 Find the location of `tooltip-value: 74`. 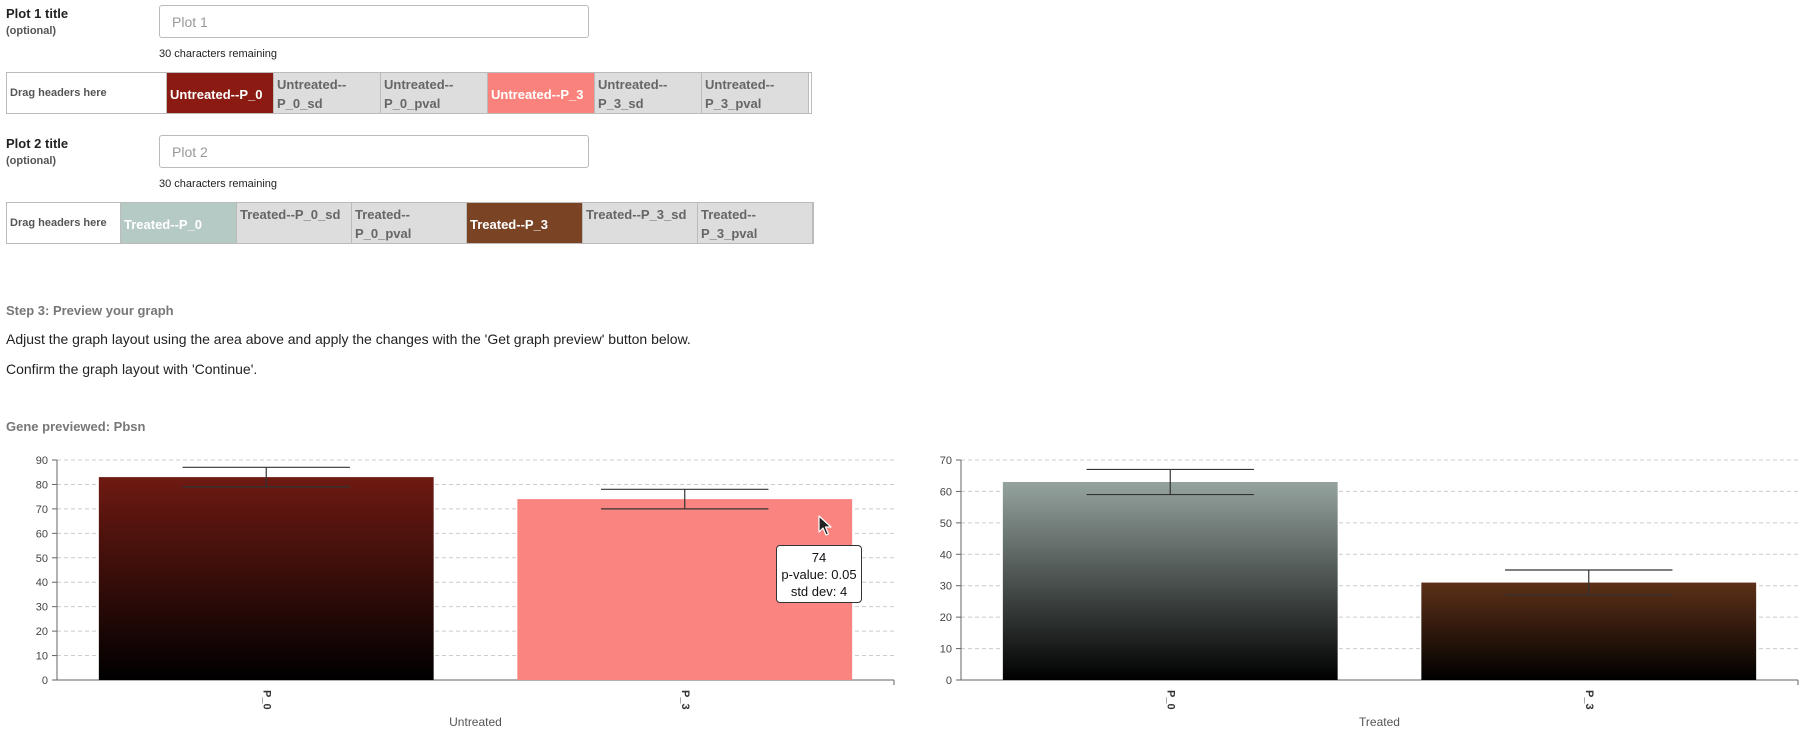

tooltip-value: 74 is located at coordinates (819, 557).